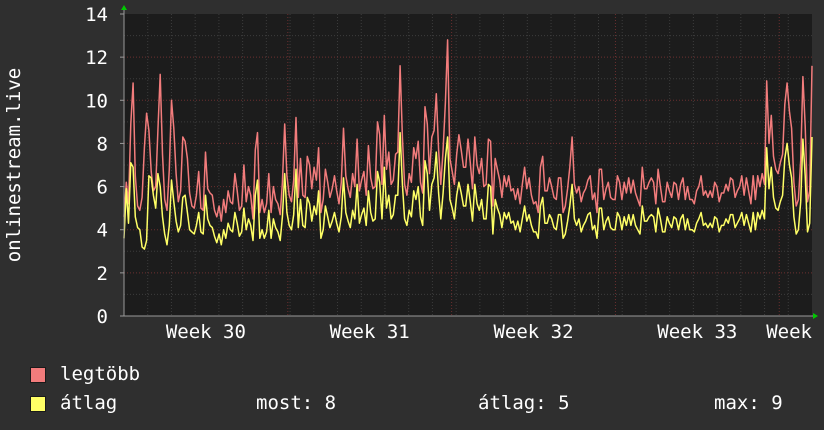 Image resolution: width=824 pixels, height=430 pixels. What do you see at coordinates (100, 374) in the screenshot?
I see `legend-label-legtobb: legtöbb` at bounding box center [100, 374].